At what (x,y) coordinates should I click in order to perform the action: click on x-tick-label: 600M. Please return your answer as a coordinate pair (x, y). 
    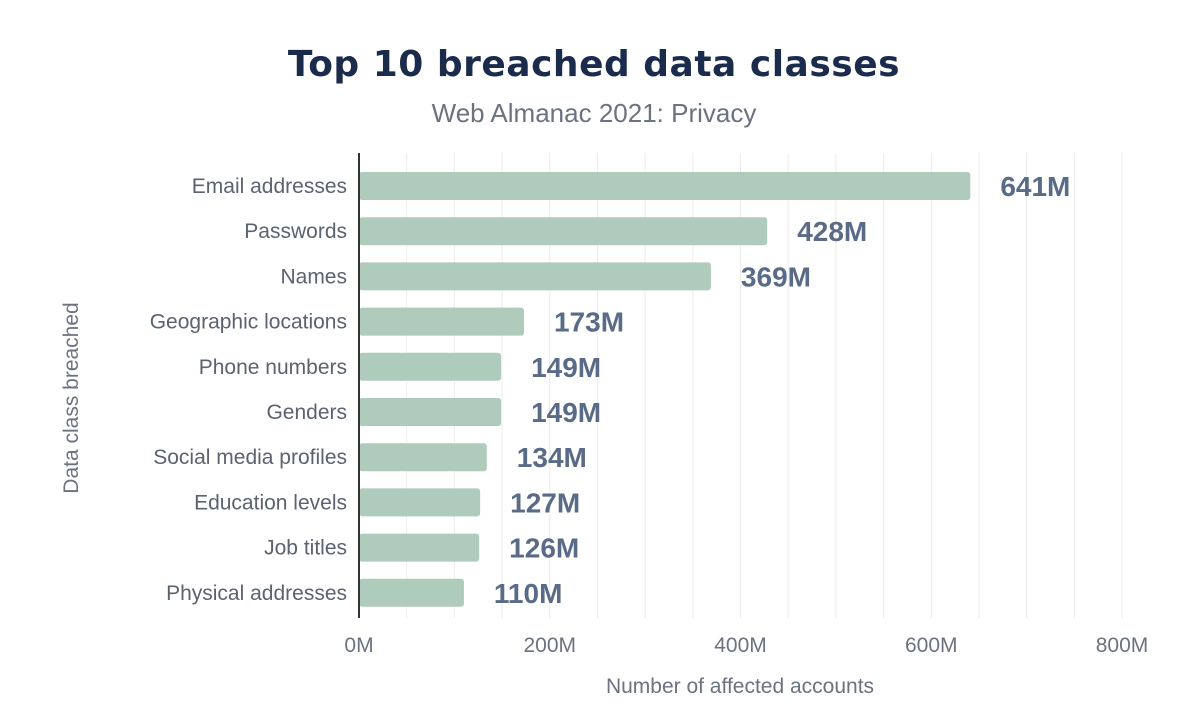
    Looking at the image, I should click on (931, 645).